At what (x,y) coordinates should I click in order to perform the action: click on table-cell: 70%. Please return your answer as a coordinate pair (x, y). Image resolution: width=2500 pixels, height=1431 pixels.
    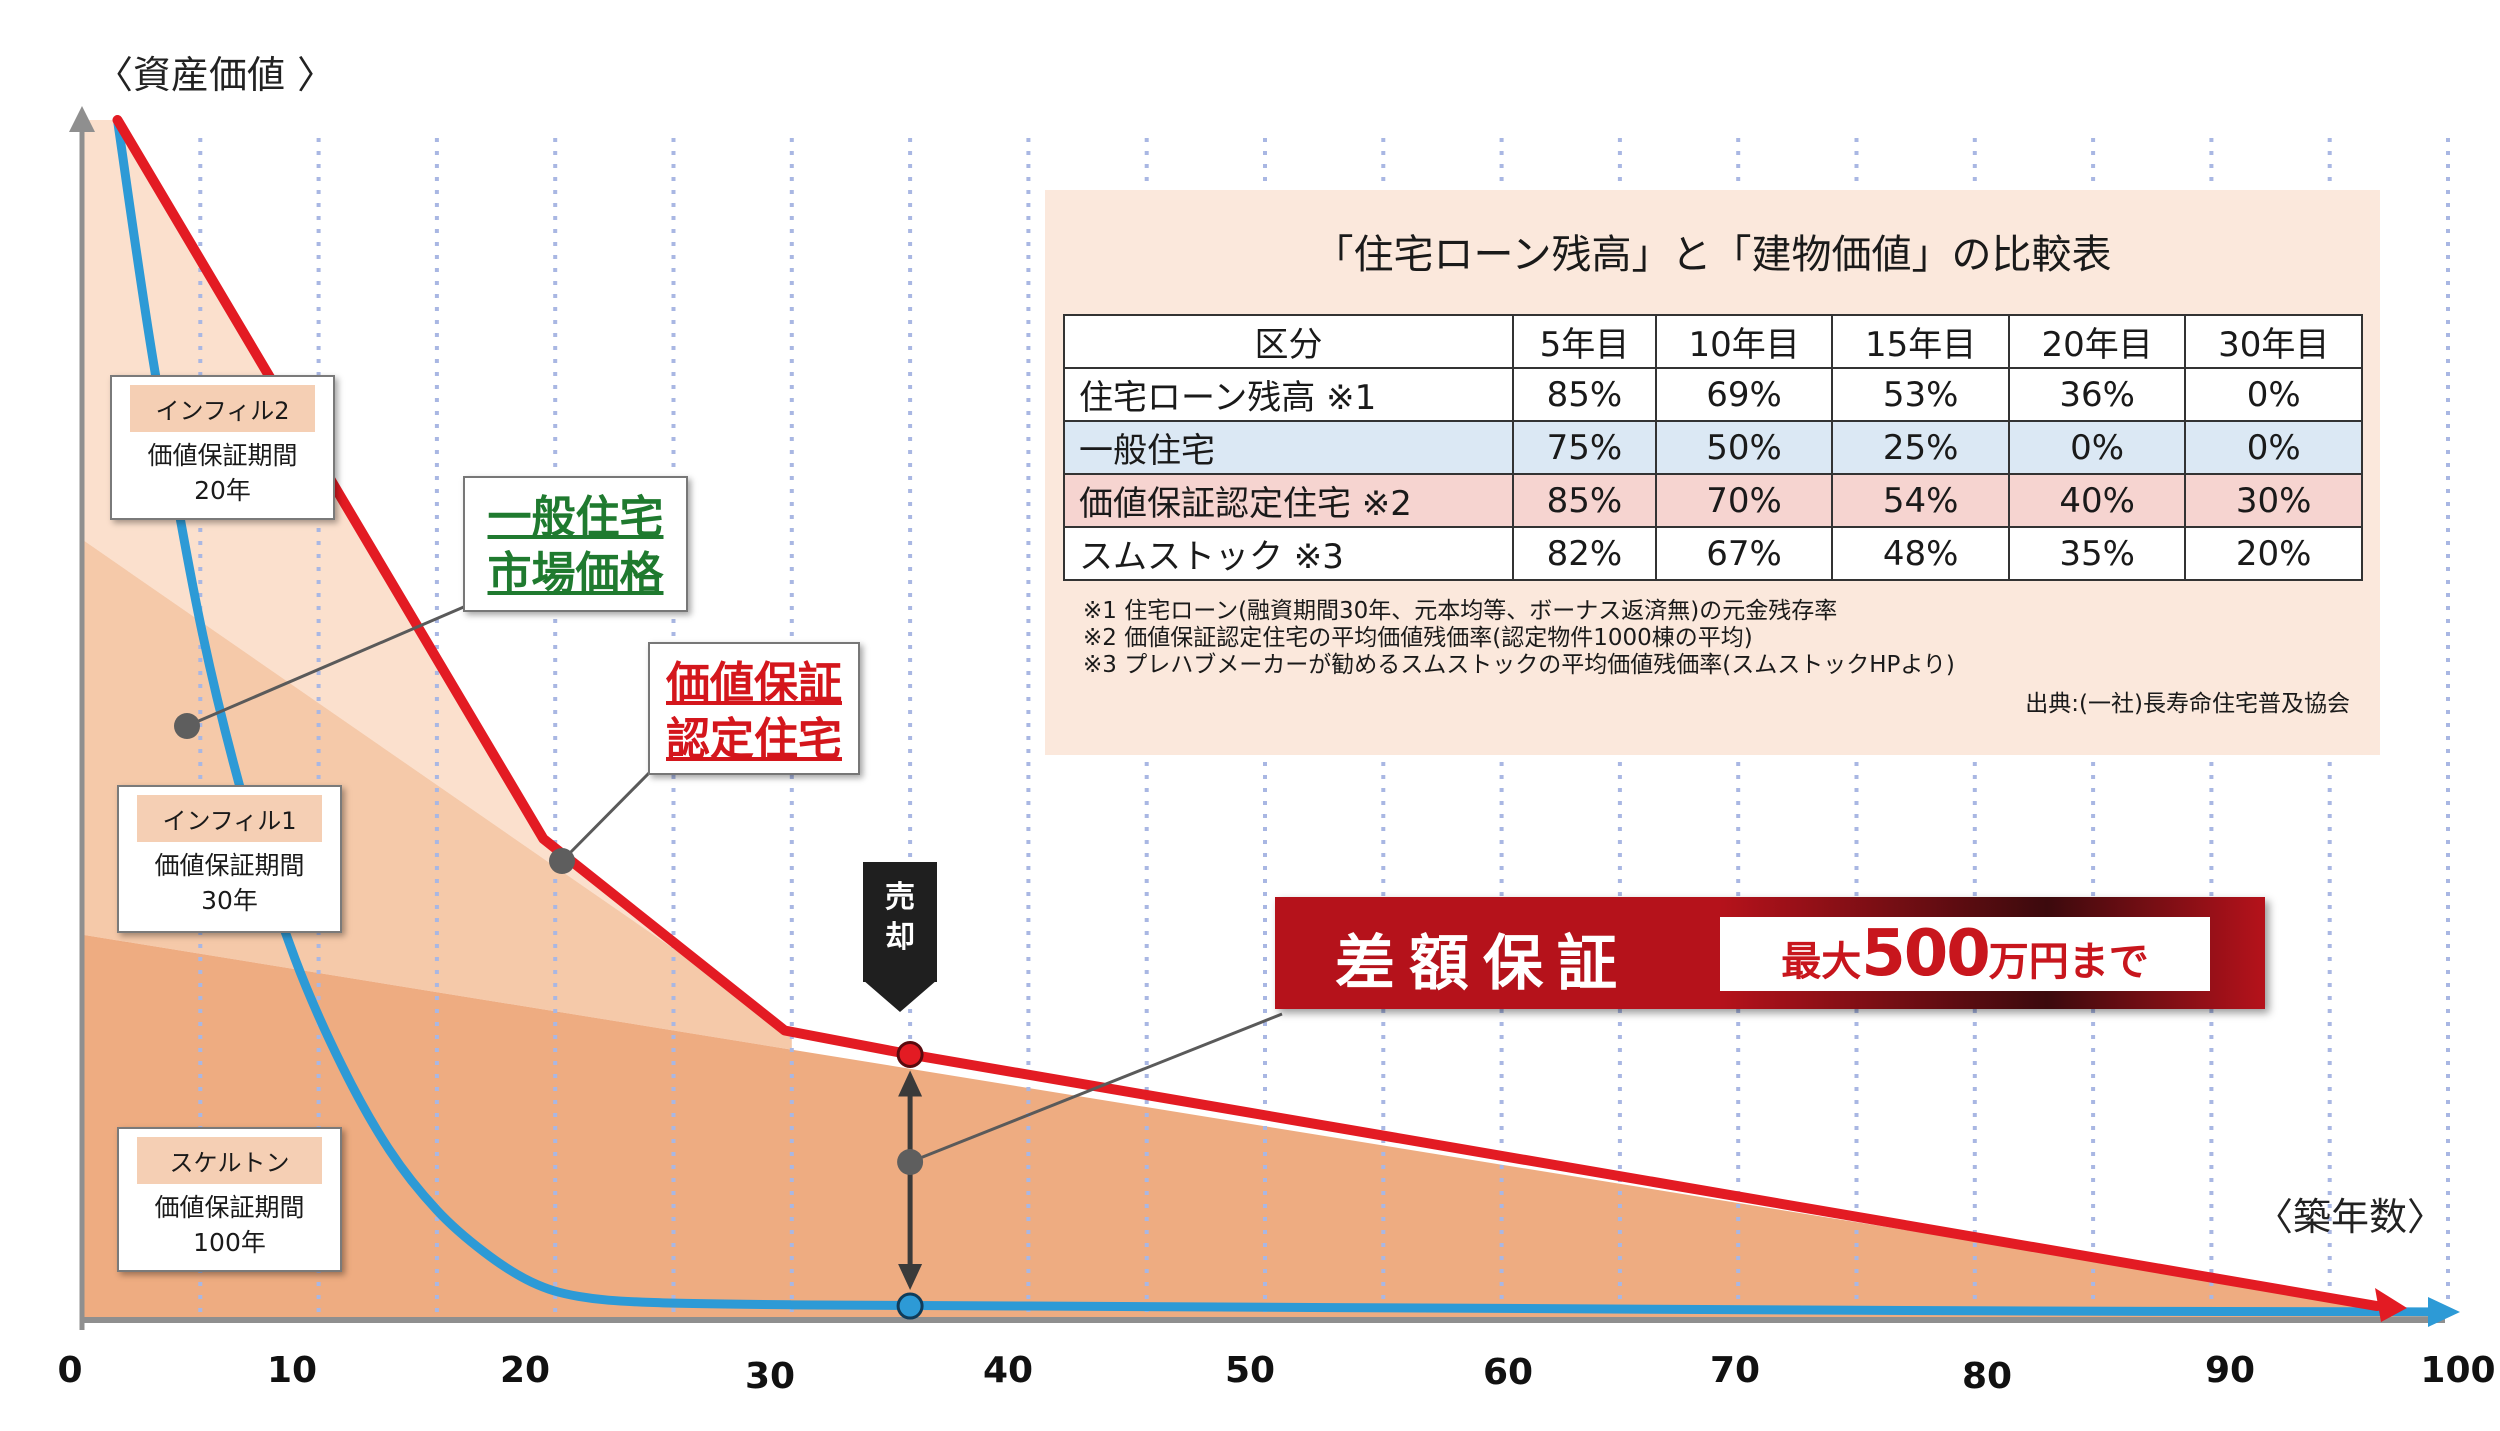
    Looking at the image, I should click on (1744, 500).